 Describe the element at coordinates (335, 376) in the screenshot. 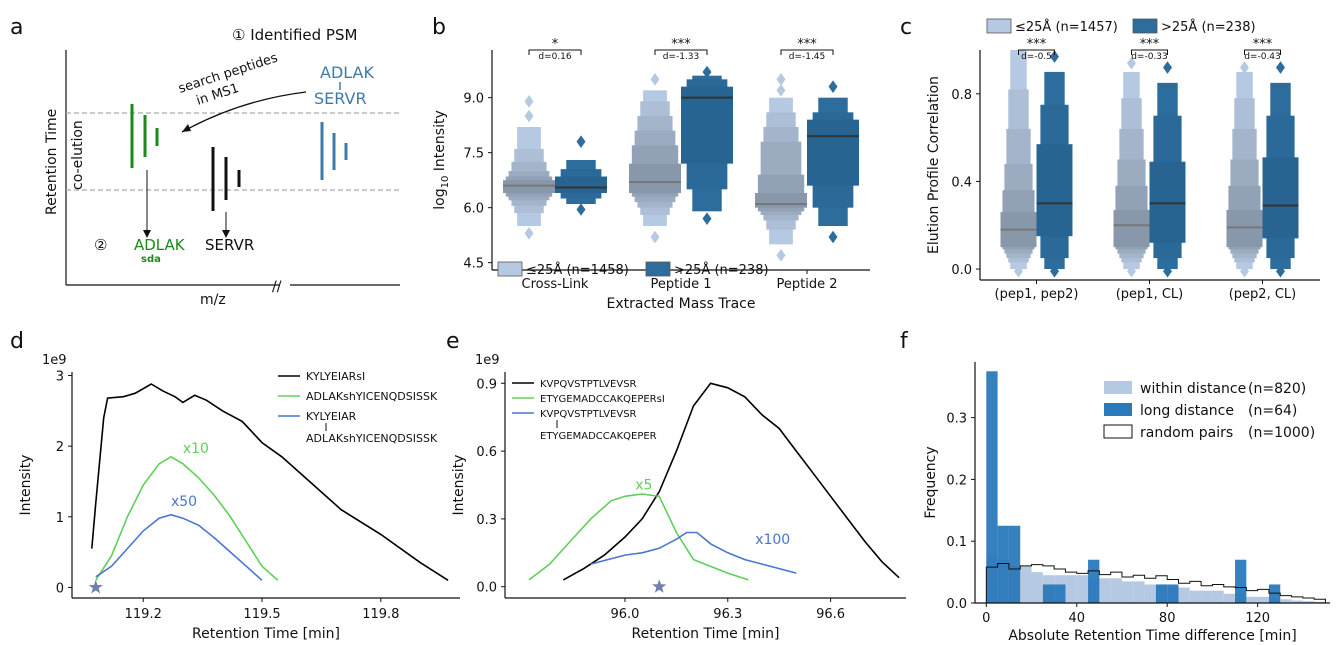

I see `legend-label: KYLYEIARsI` at that location.